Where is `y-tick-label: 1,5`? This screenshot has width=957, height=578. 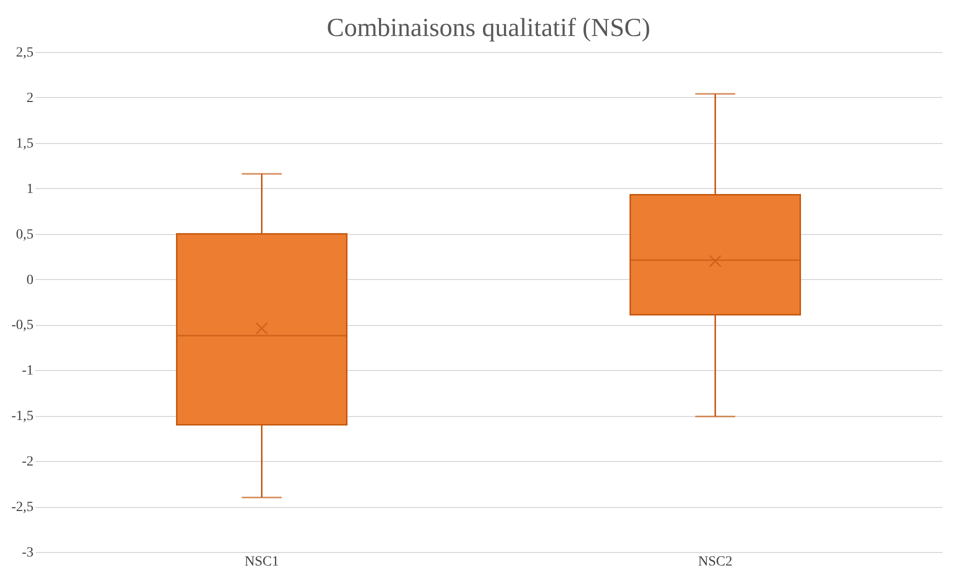 y-tick-label: 1,5 is located at coordinates (25, 144).